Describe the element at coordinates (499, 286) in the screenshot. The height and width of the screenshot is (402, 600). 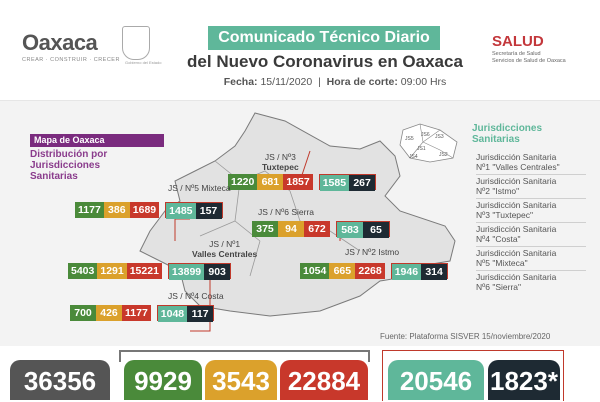
I see `legend-item-6-line-2: Nº6 "Sierra"` at that location.